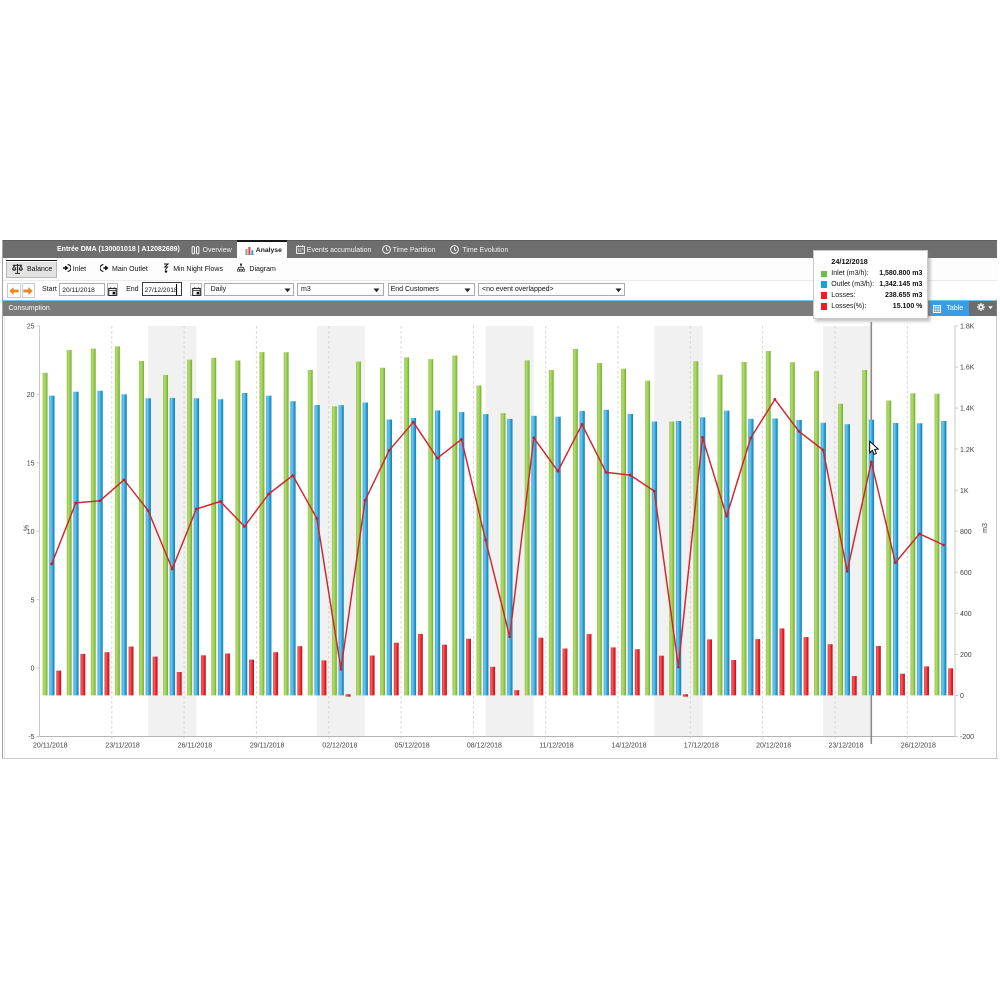 This screenshot has width=1000, height=1000. I want to click on svg-text: 1.4K, so click(967, 409).